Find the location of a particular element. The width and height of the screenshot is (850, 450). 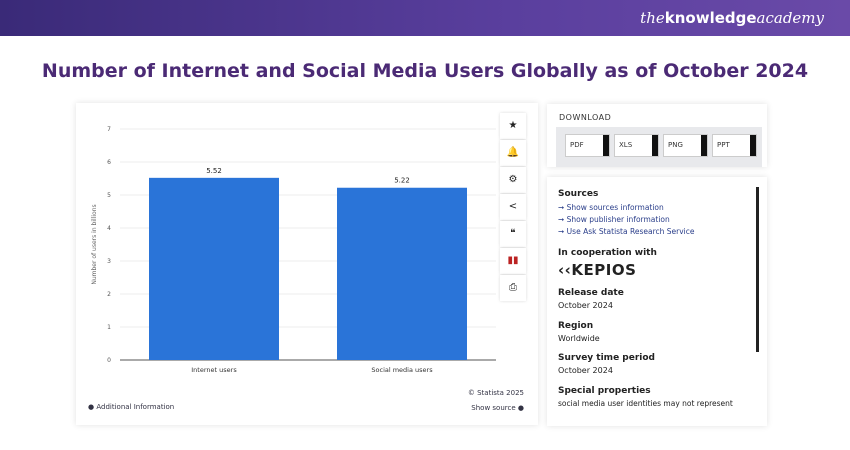

x-tick-label: Internet users is located at coordinates (214, 370).